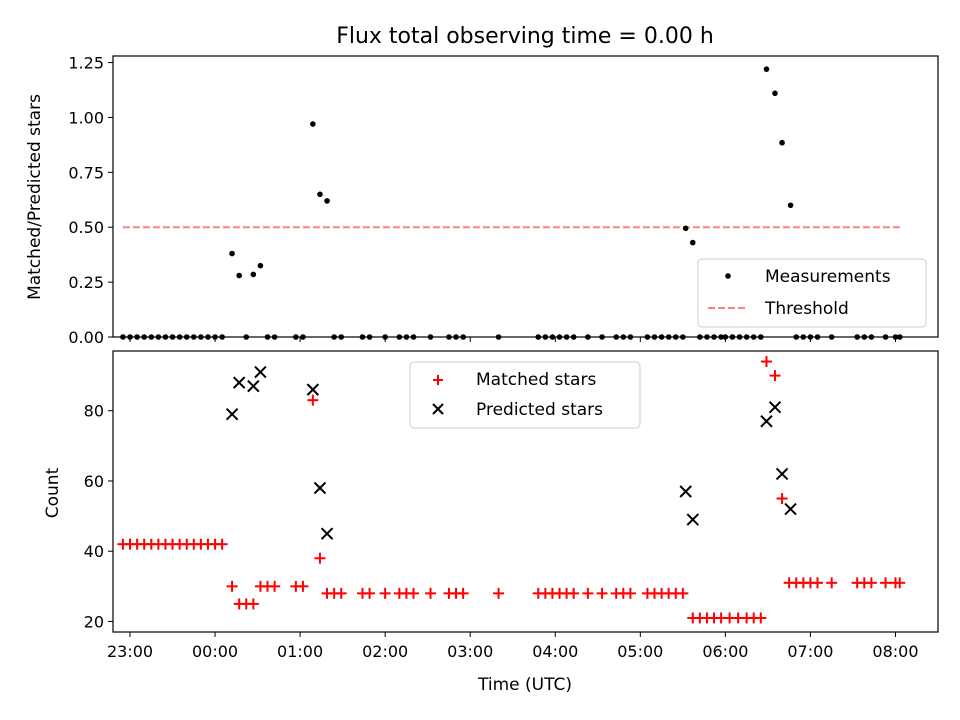 This screenshot has width=960, height=720. I want to click on top-y-tick-label: 0.75, so click(86, 172).